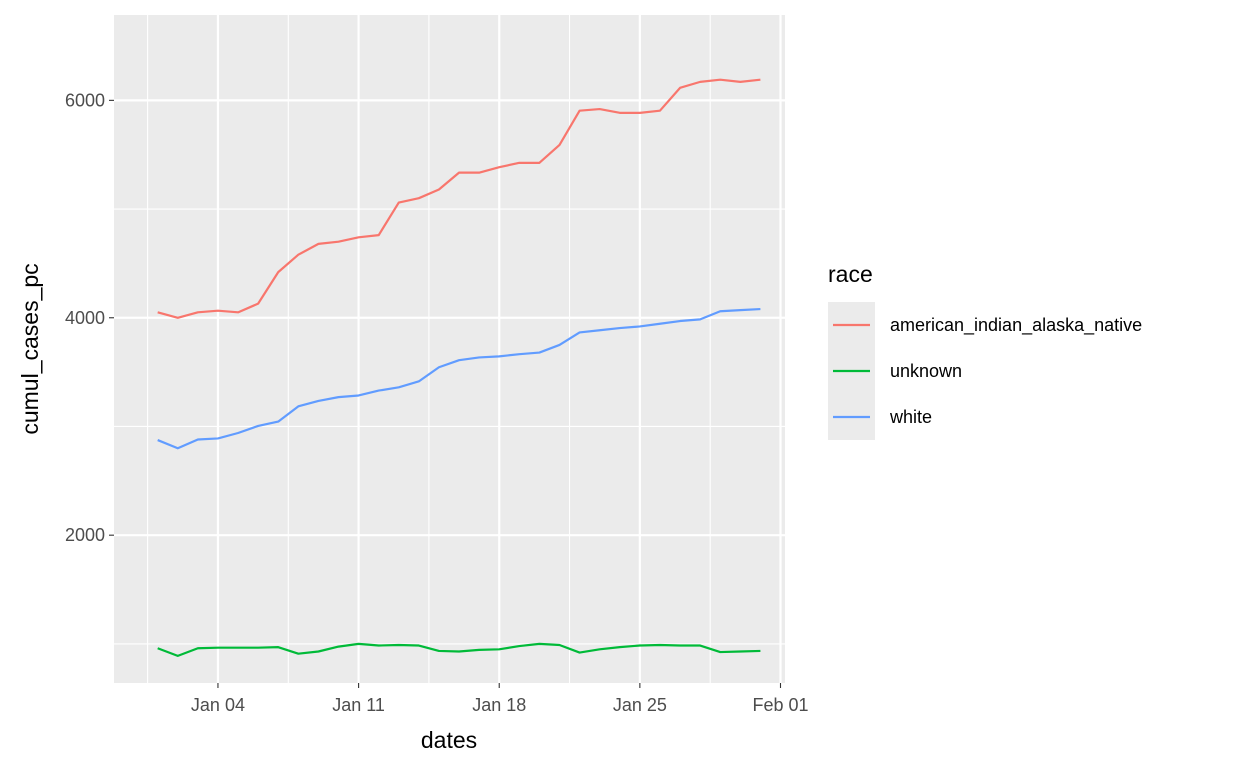 The width and height of the screenshot is (1248, 768). I want to click on x-tick-label: Jan 18, so click(499, 705).